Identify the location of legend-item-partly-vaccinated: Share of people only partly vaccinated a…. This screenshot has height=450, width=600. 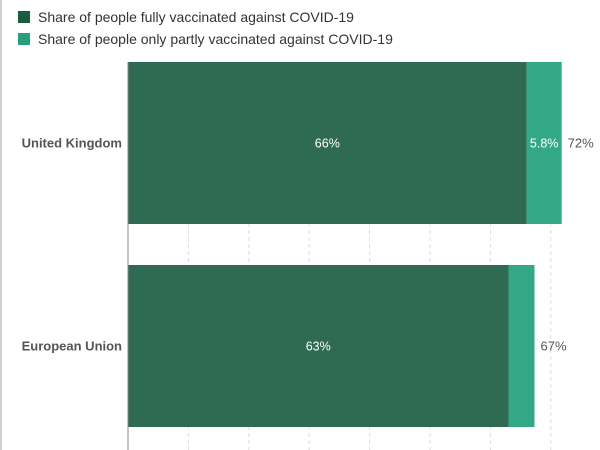
(205, 39).